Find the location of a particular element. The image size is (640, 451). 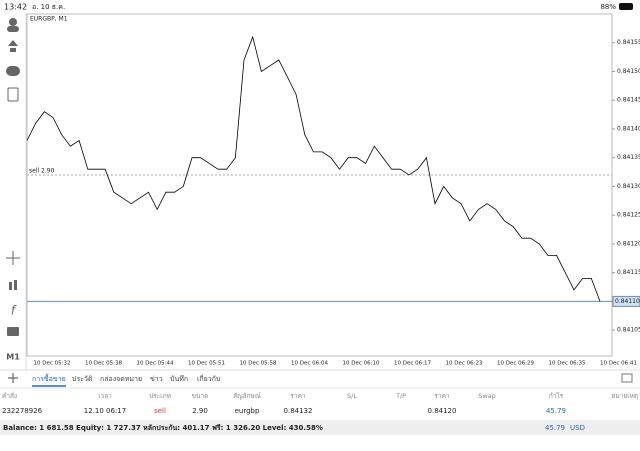

cell: eurgbp is located at coordinates (247, 411).